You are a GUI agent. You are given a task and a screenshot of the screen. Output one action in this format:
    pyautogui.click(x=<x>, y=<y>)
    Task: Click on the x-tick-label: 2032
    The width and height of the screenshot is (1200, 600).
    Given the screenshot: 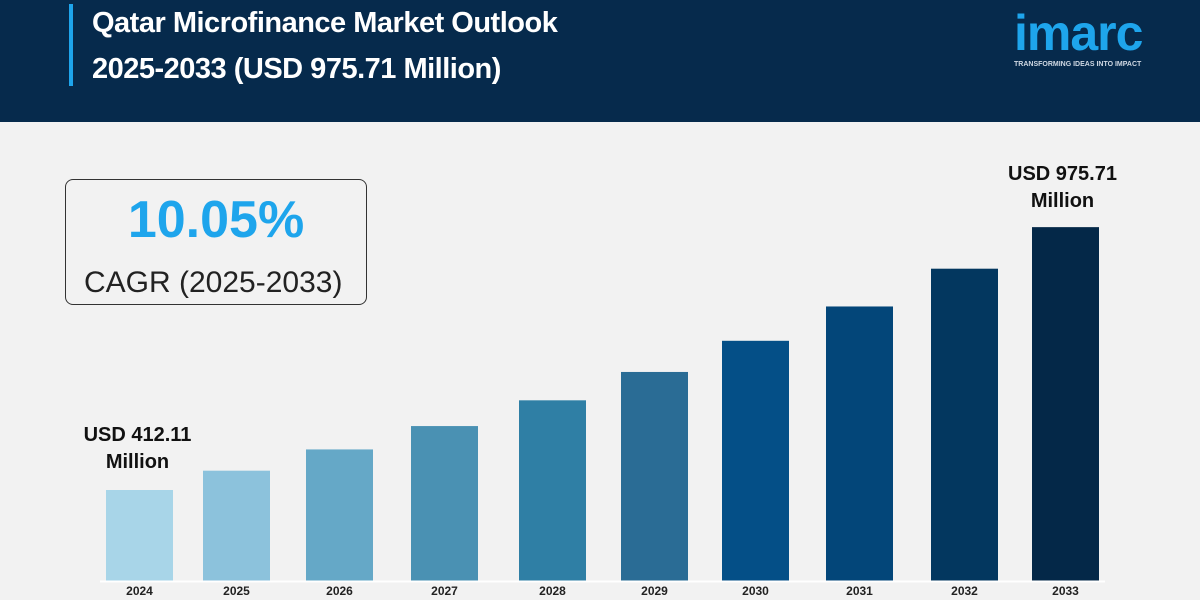 What is the action you would take?
    pyautogui.click(x=964, y=591)
    